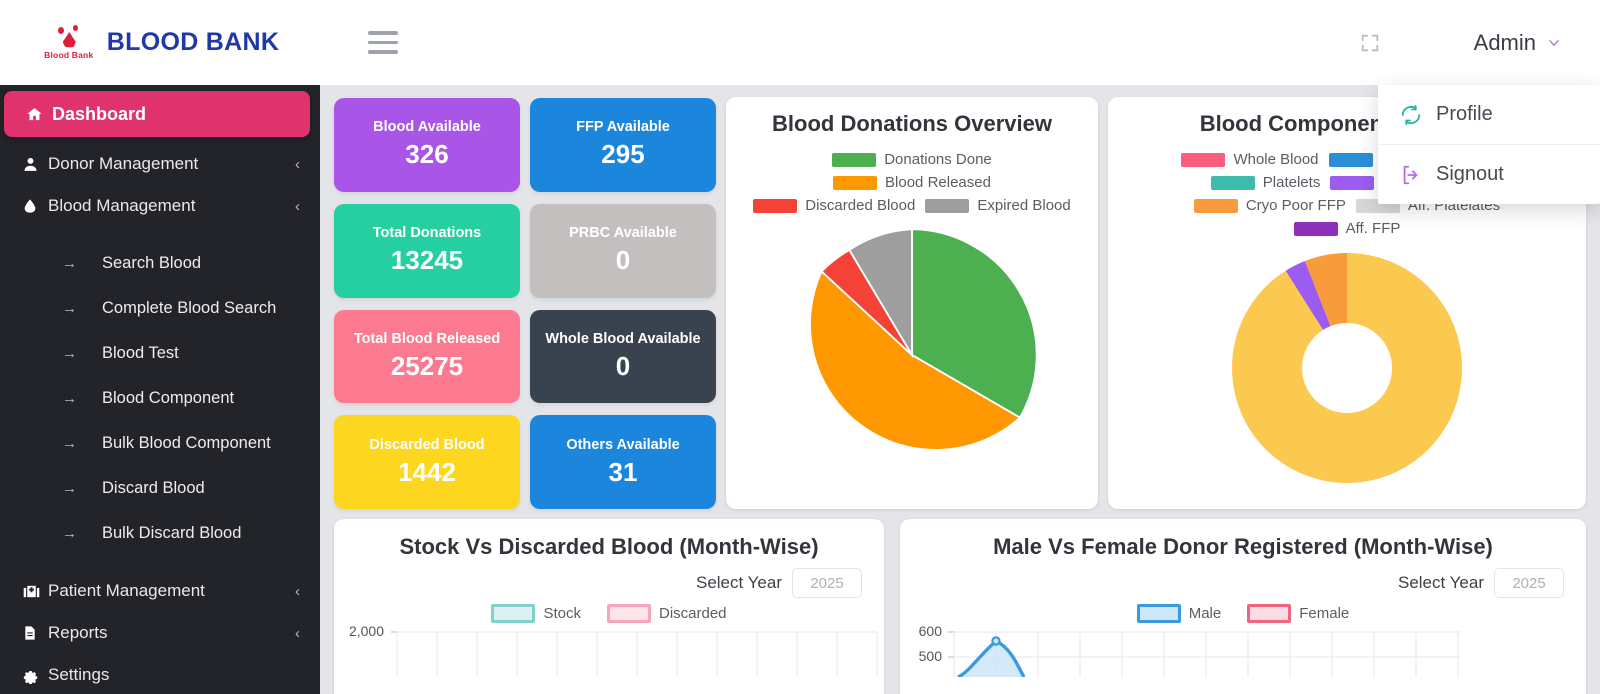 This screenshot has height=694, width=1600. I want to click on legend-label: Female, so click(1324, 613).